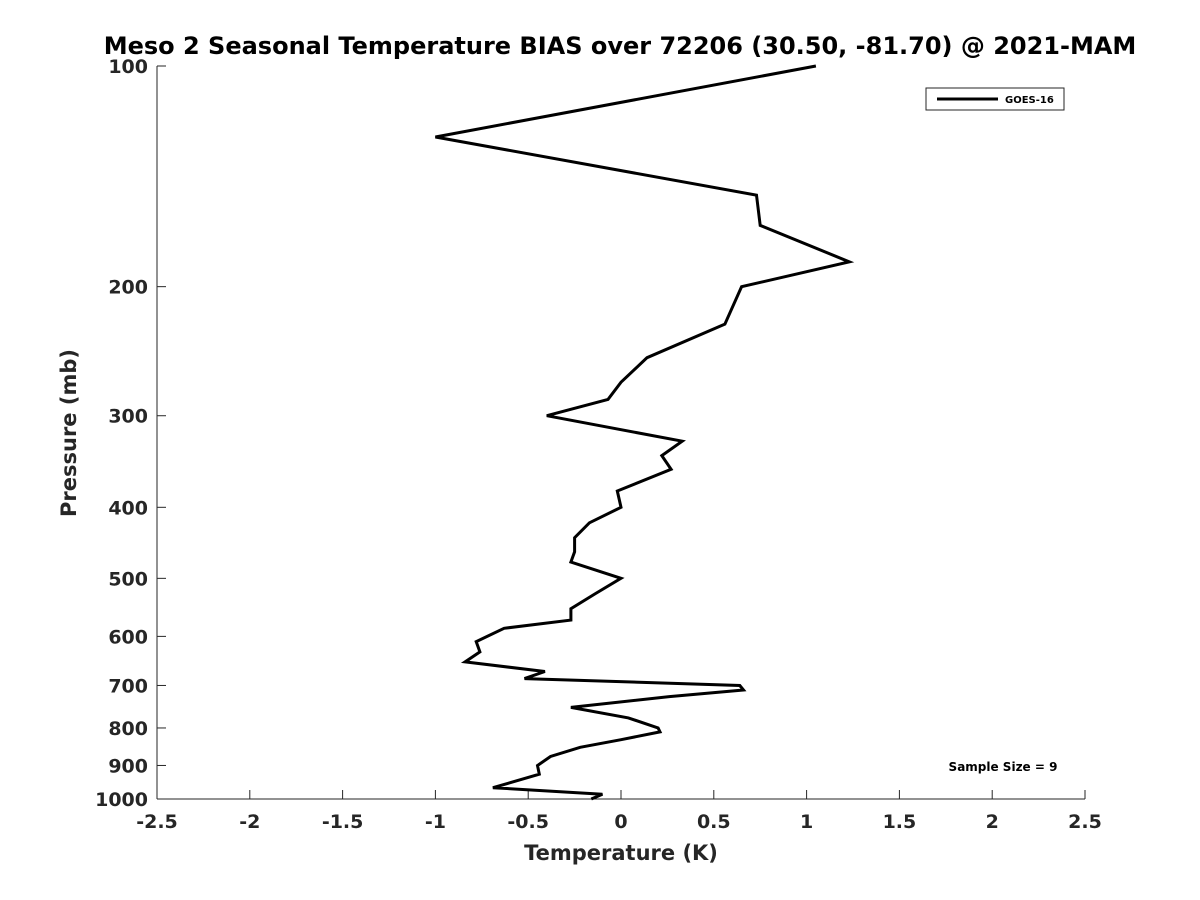  I want to click on x-tick-label: 2, so click(992, 822).